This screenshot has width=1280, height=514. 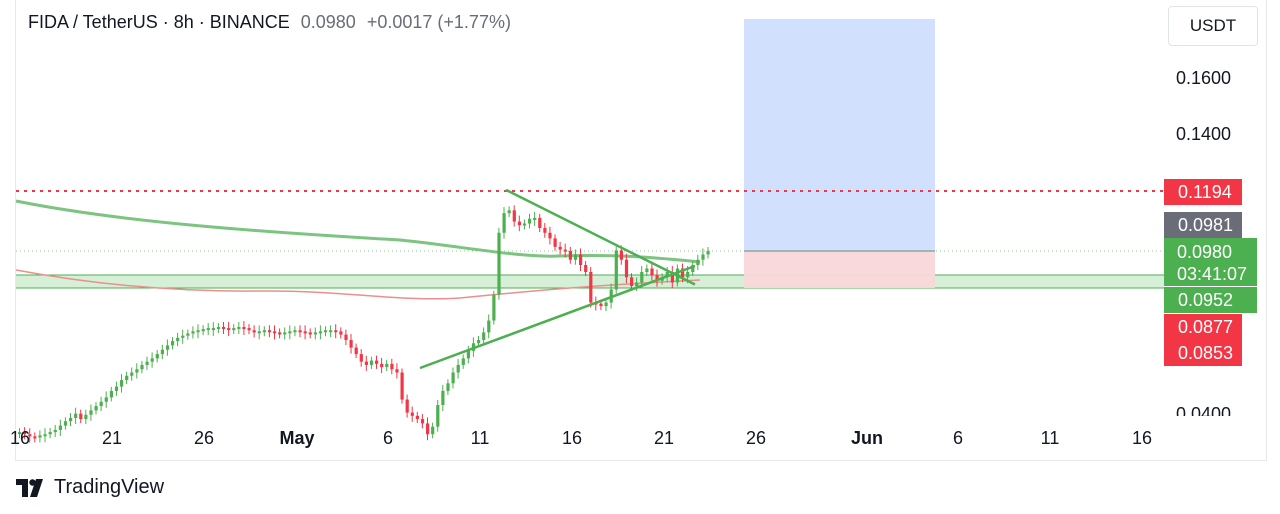 What do you see at coordinates (388, 438) in the screenshot?
I see `x-tick-label: 6` at bounding box center [388, 438].